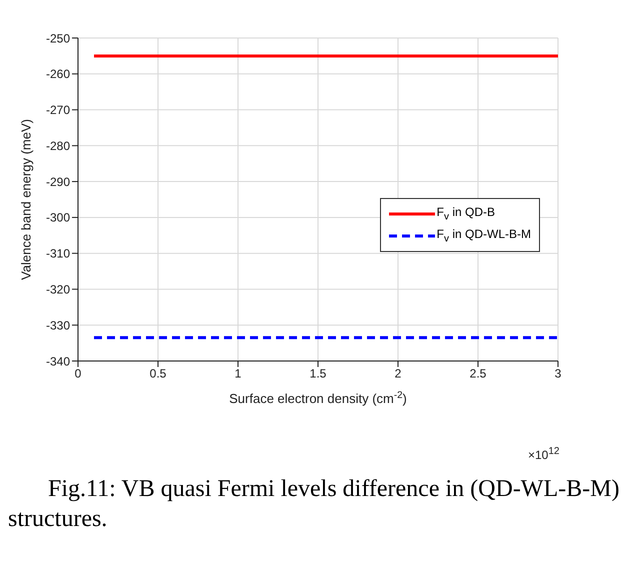 The width and height of the screenshot is (634, 575). I want to click on x-tick-label: 2.5, so click(478, 373).